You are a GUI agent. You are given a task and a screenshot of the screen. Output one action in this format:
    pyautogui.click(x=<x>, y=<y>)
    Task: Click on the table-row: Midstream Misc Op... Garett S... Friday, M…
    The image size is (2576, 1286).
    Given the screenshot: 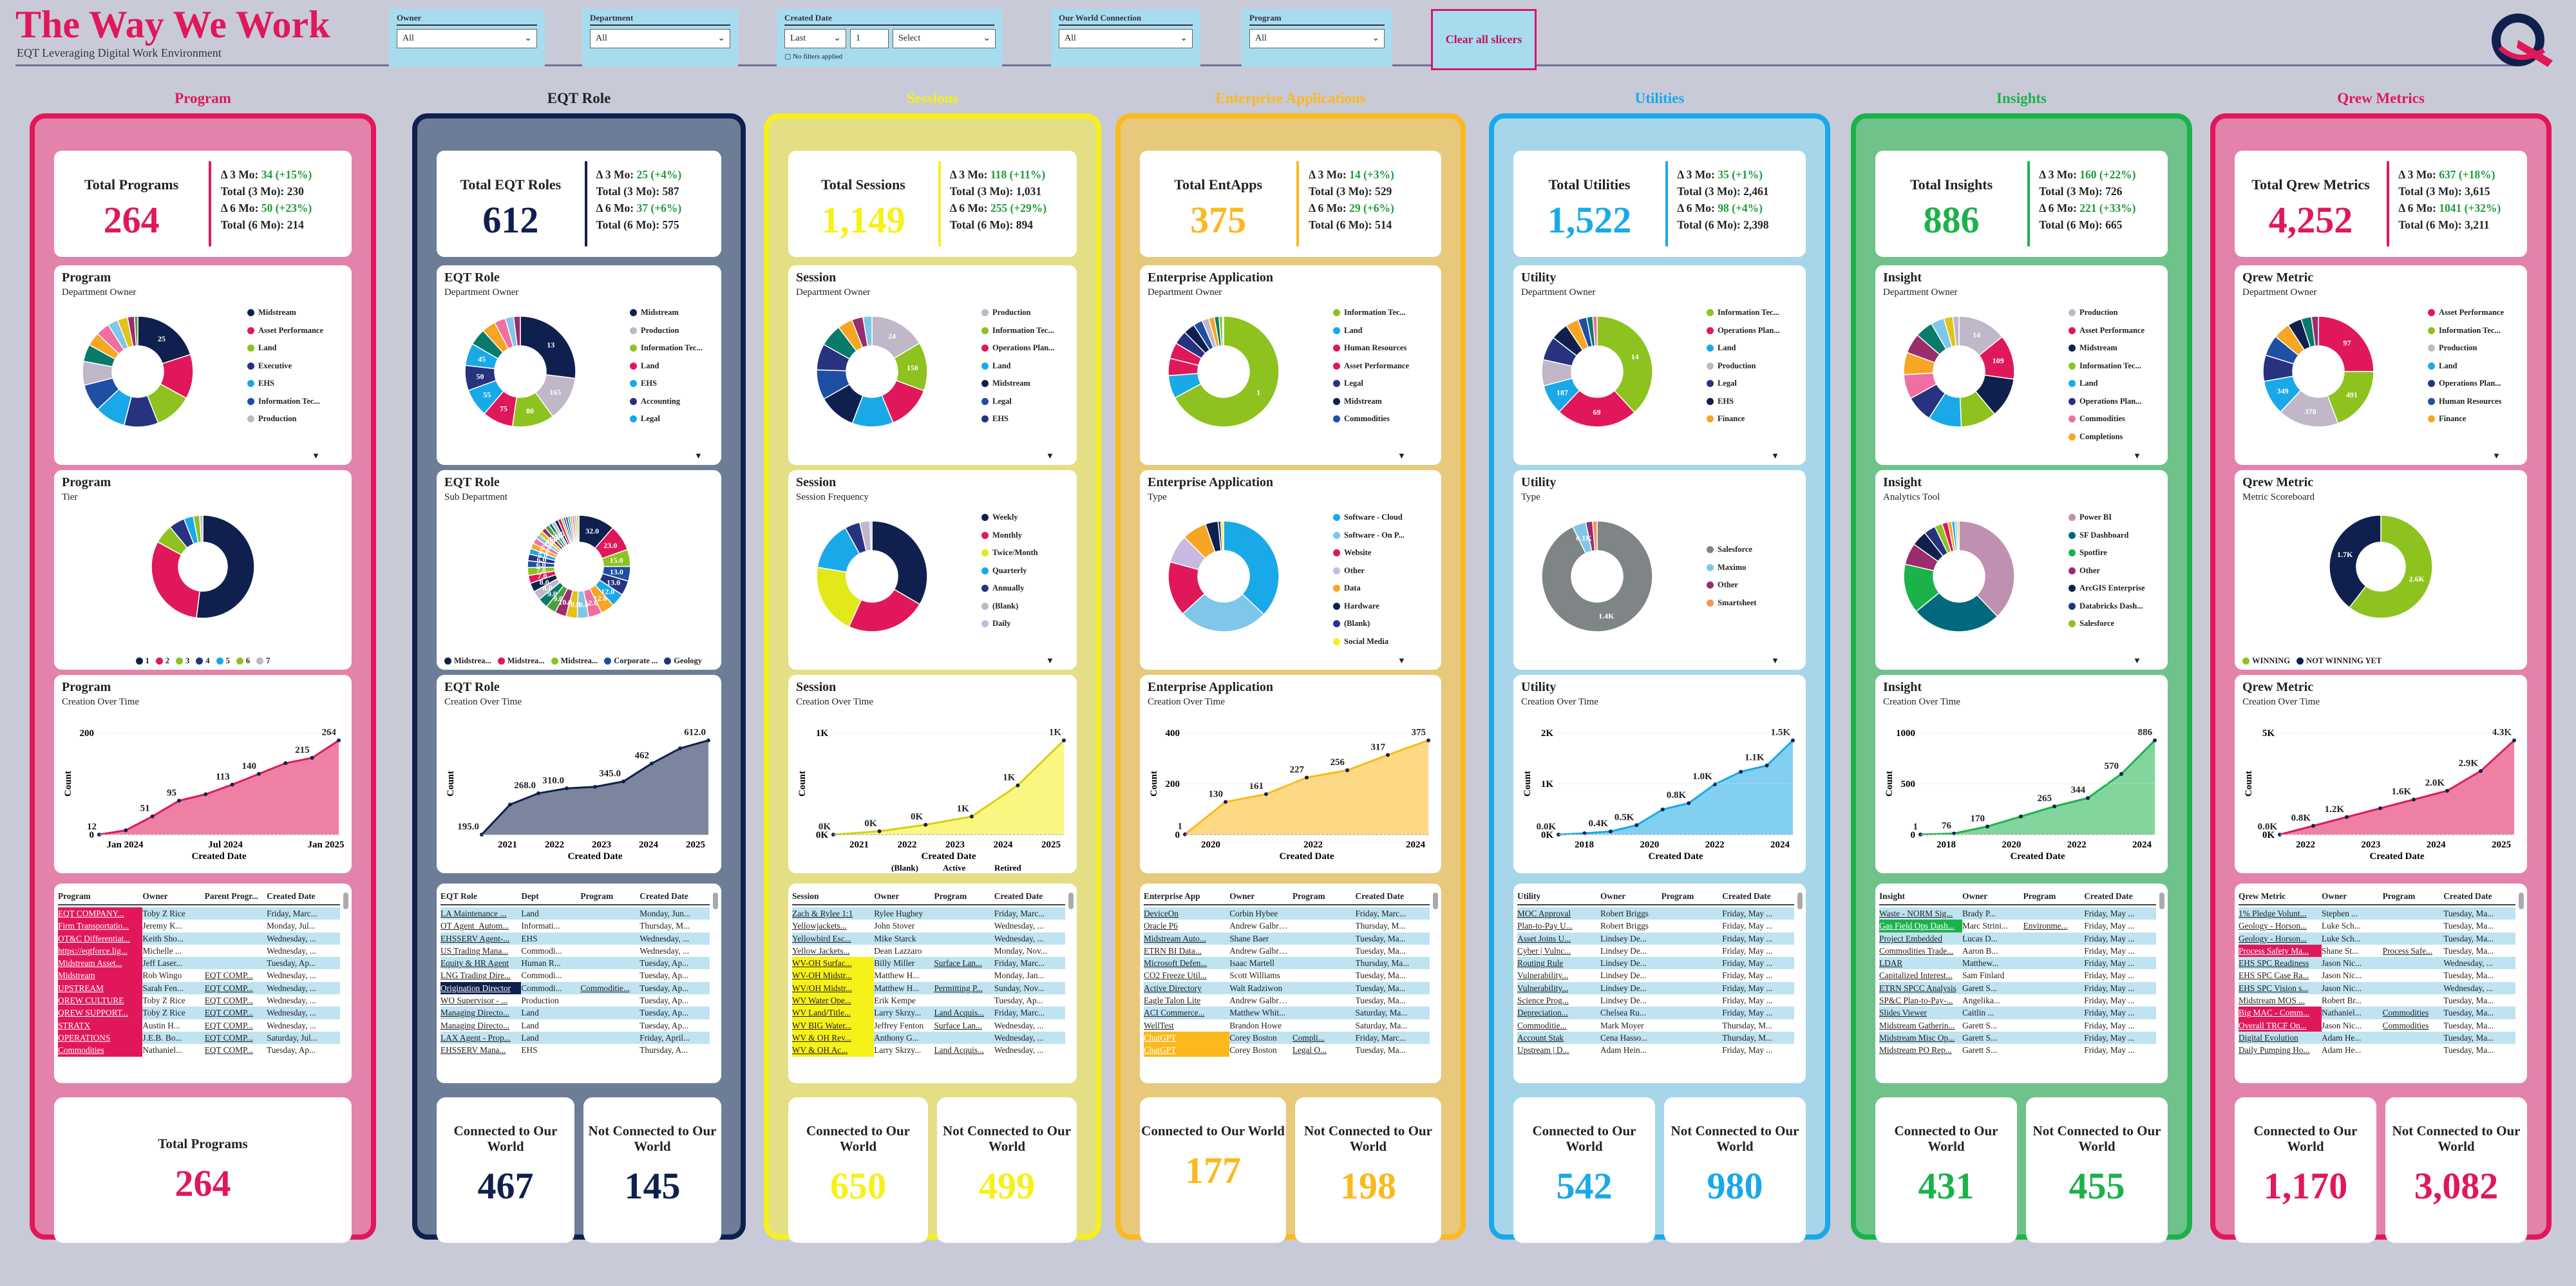 What is the action you would take?
    pyautogui.click(x=2018, y=1038)
    